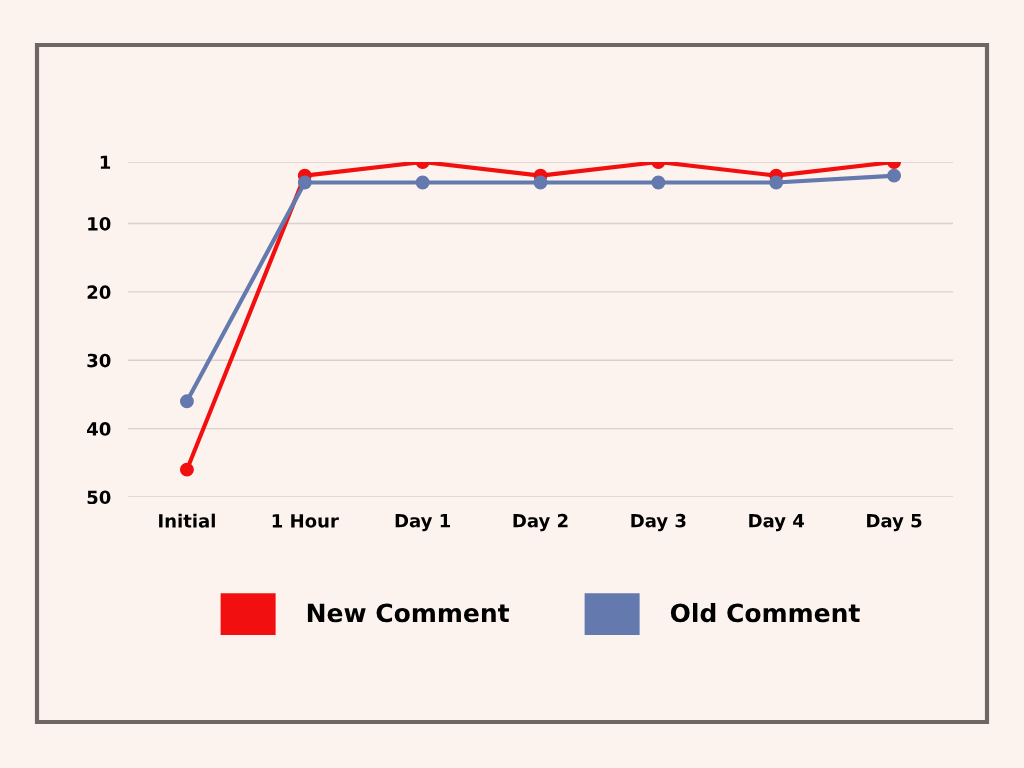  What do you see at coordinates (776, 523) in the screenshot?
I see `x-tick-label: Day 4` at bounding box center [776, 523].